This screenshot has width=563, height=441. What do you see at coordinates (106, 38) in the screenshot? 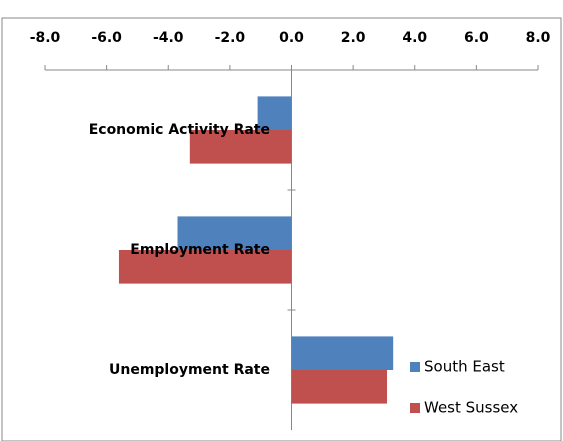
I see `x-tick-label: -6.0` at bounding box center [106, 38].